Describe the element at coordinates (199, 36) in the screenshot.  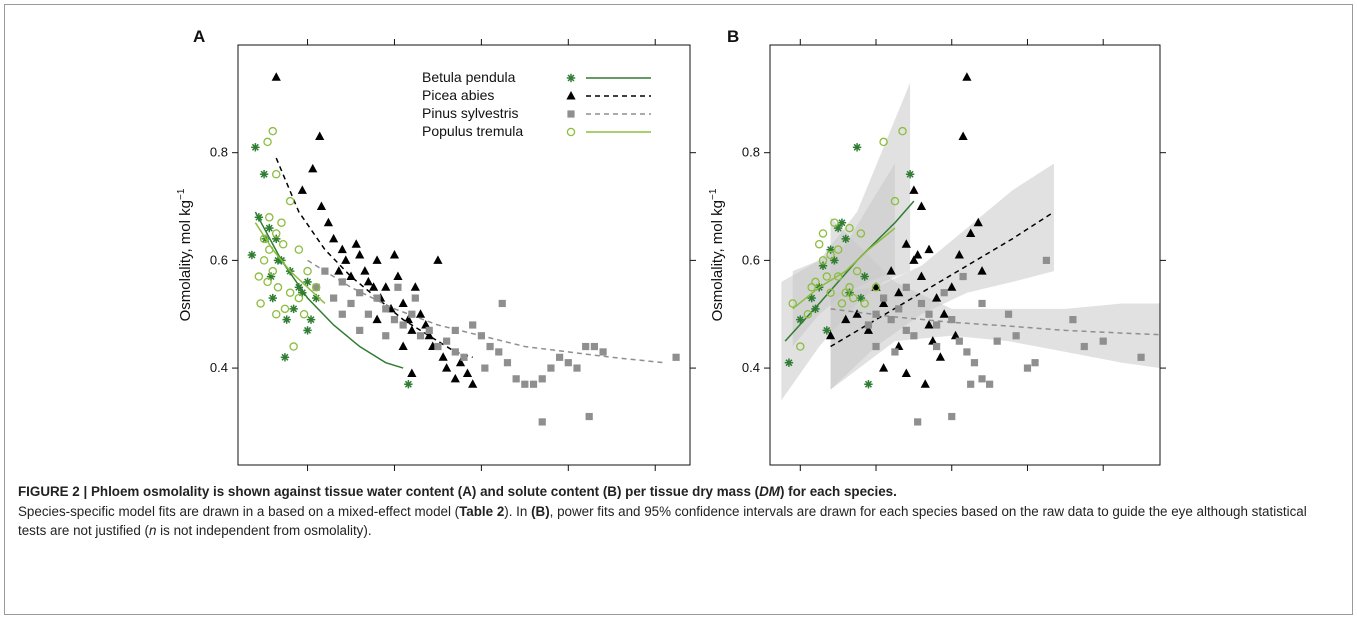
I see `panel-label: A` at that location.